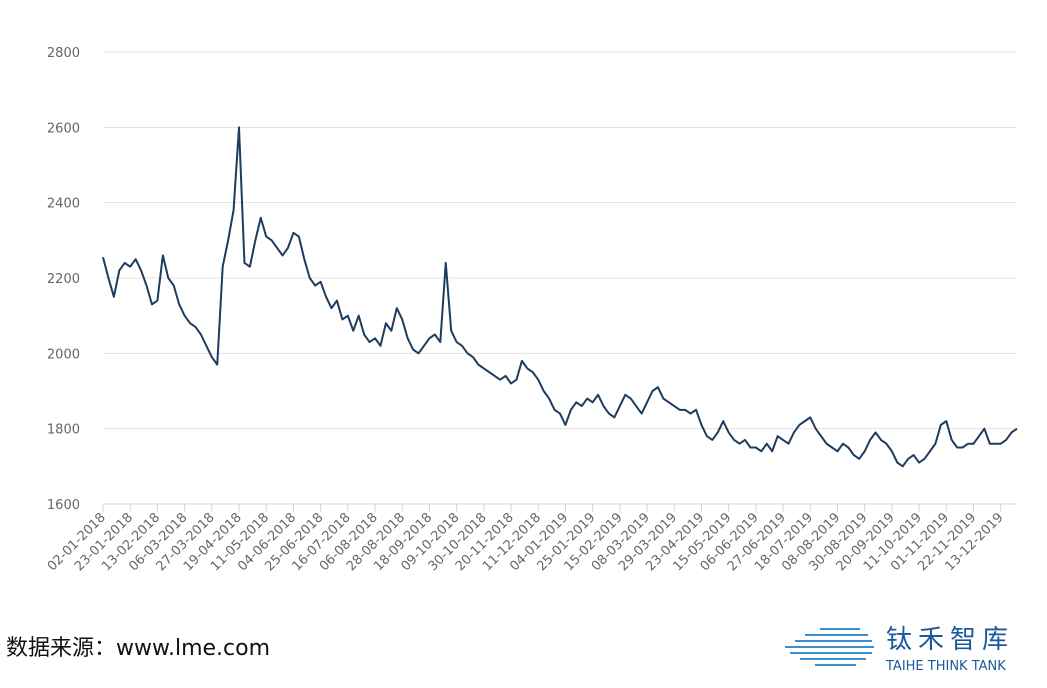 The height and width of the screenshot is (688, 1047). What do you see at coordinates (63, 354) in the screenshot?
I see `y-tick-label: 2000` at bounding box center [63, 354].